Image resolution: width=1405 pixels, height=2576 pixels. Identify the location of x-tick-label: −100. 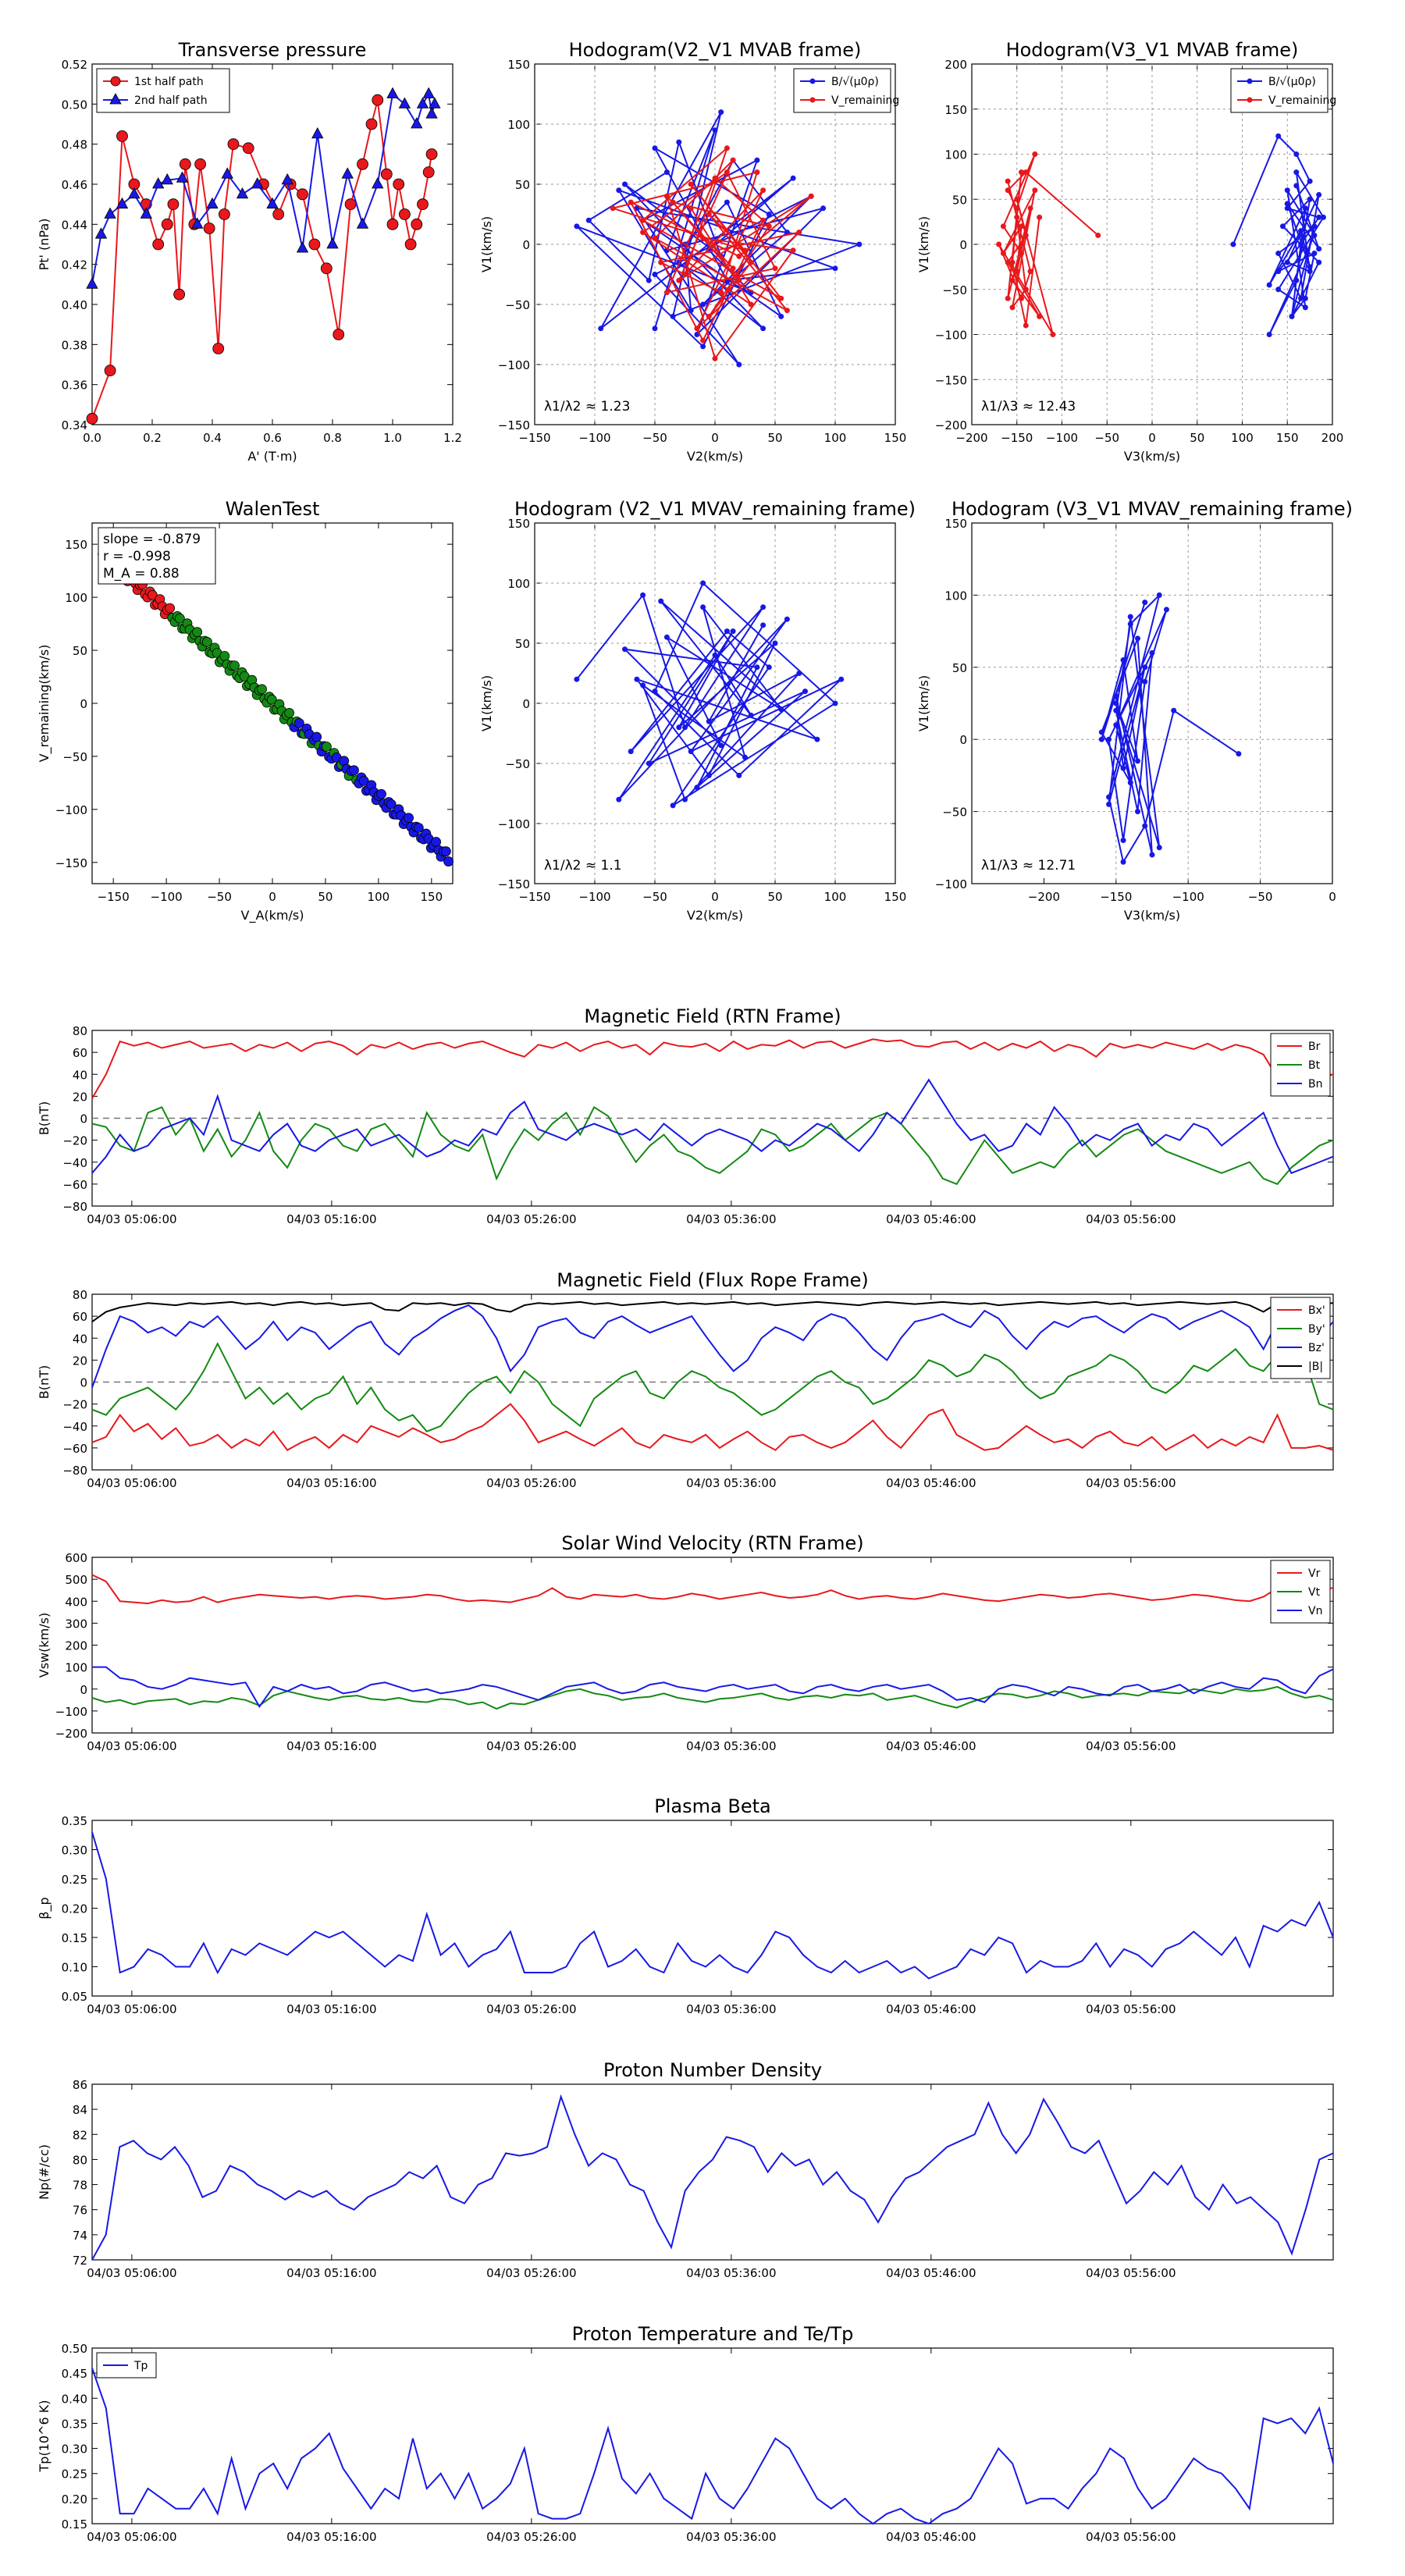
(594, 897).